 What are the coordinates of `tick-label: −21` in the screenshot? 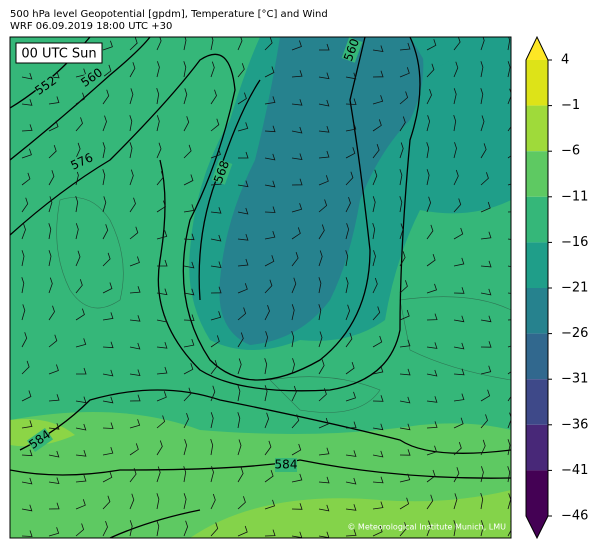 It's located at (574, 288).